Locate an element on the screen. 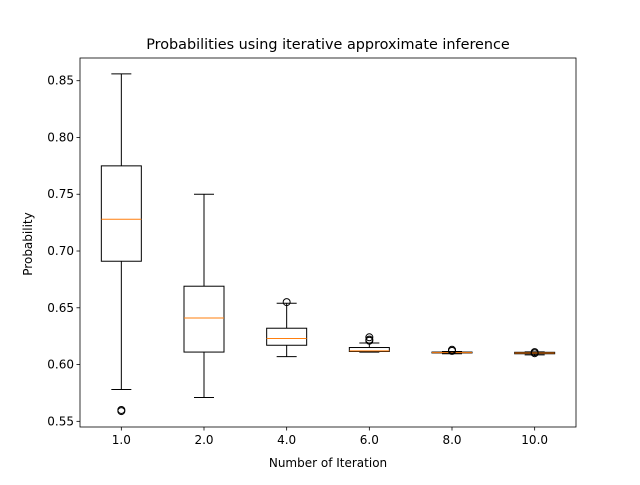  x-tick-label: 10.0 is located at coordinates (534, 440).